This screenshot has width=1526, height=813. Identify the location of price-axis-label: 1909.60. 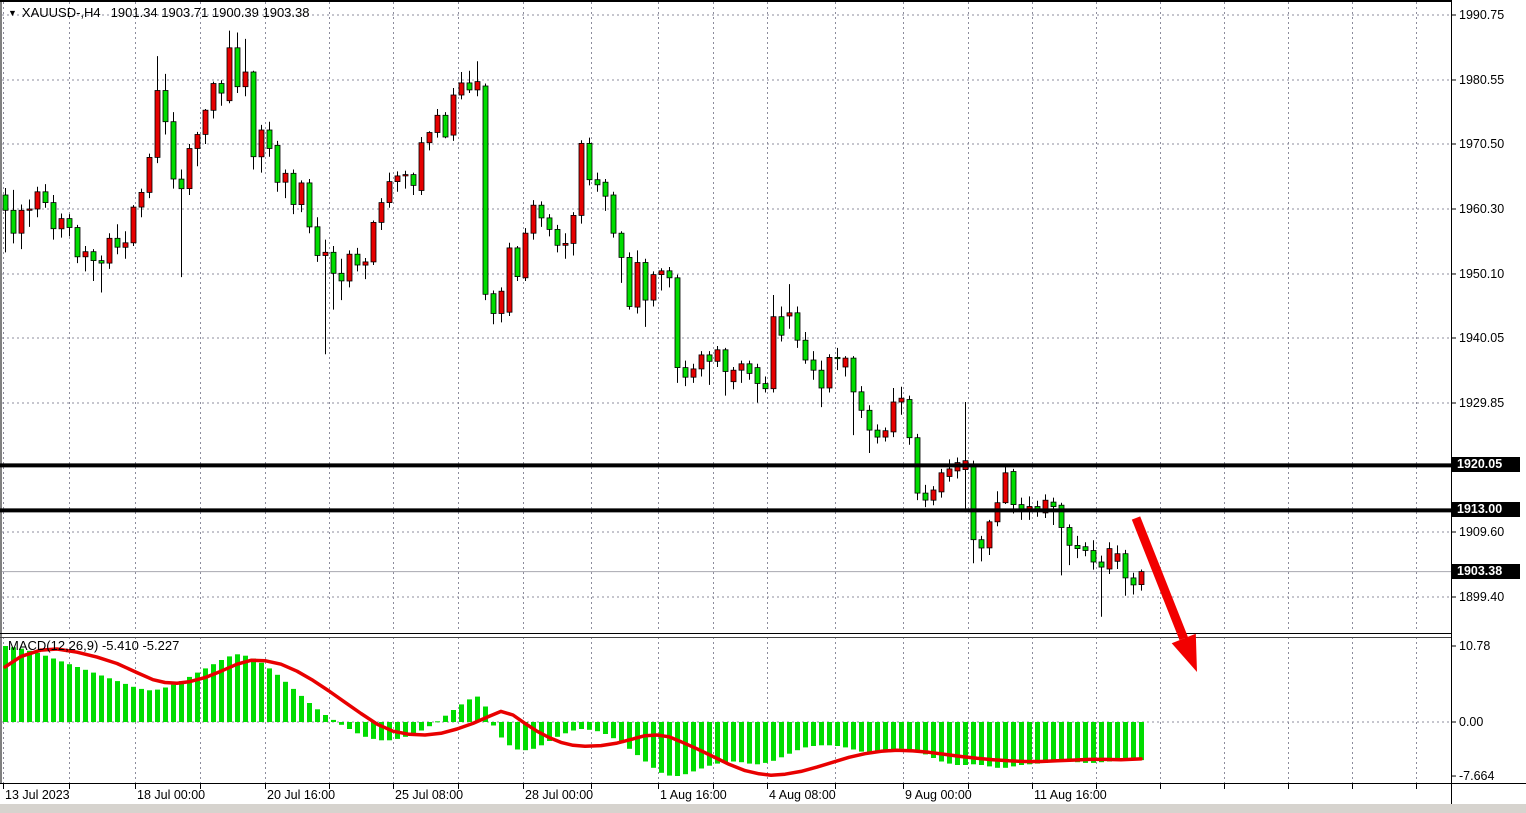
(1482, 532).